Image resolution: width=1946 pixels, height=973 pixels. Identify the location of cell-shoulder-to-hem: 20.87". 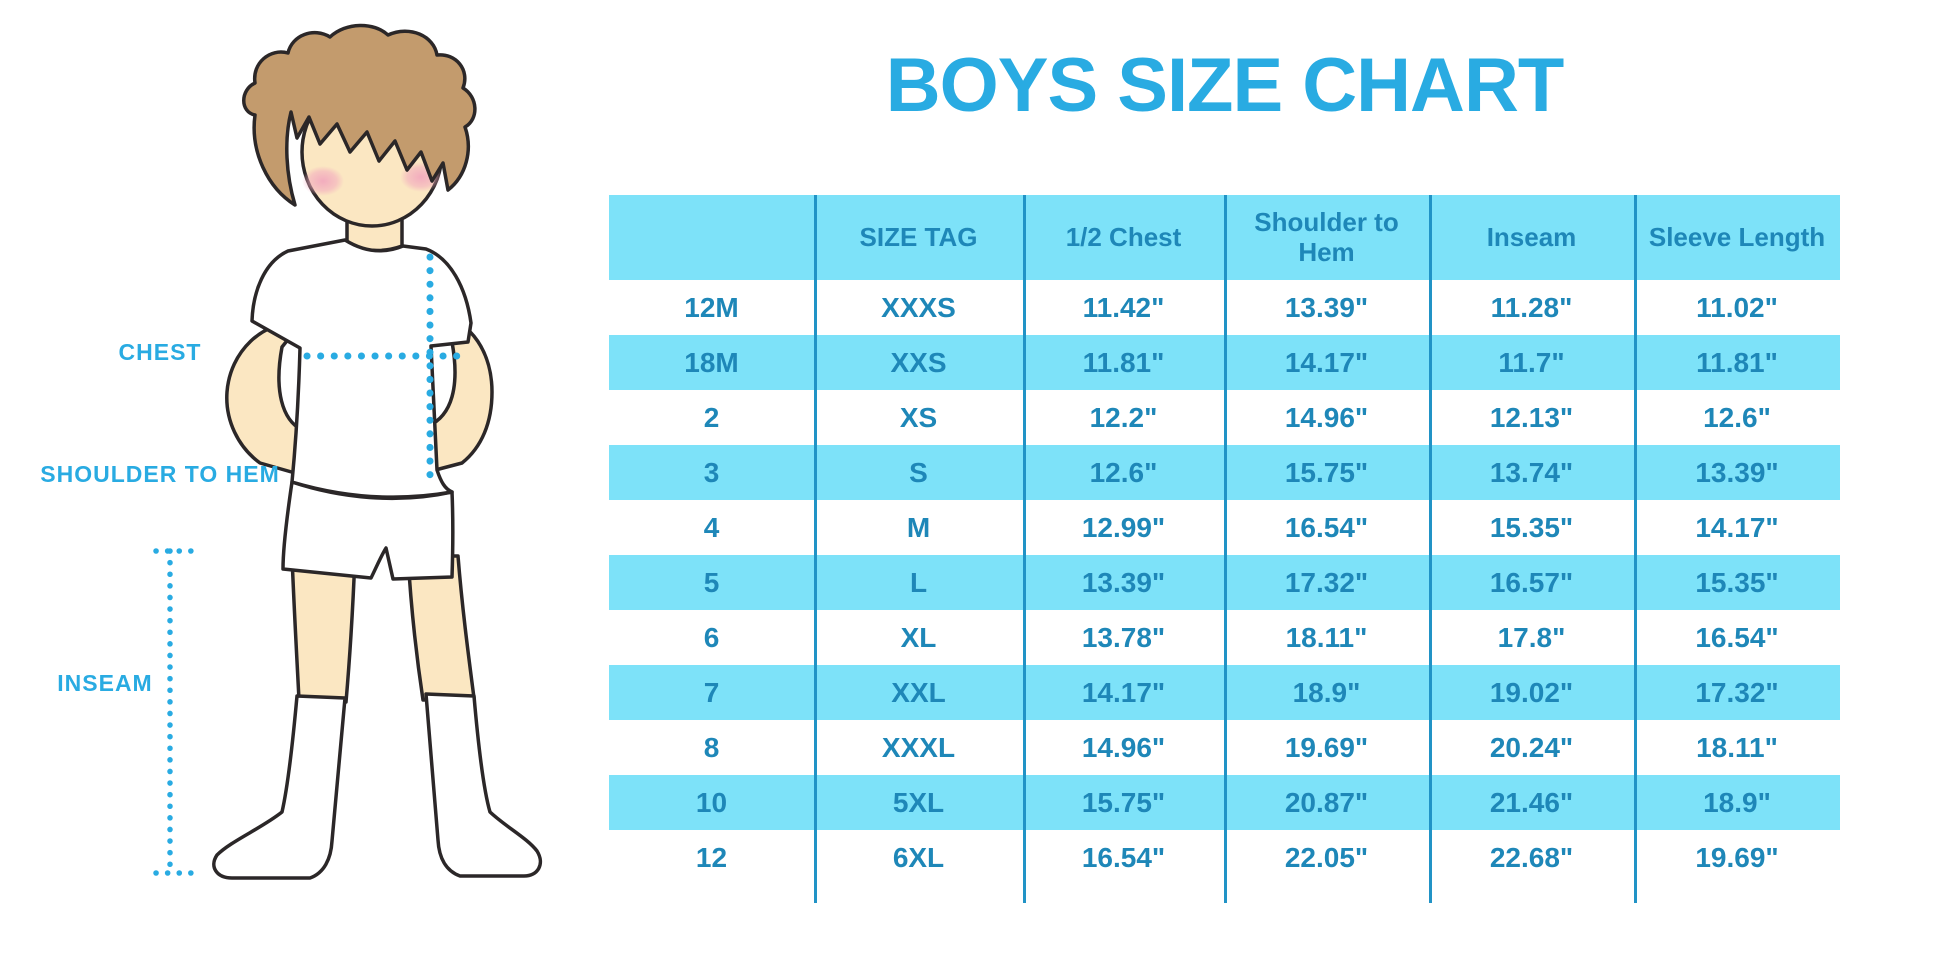
(1326, 802).